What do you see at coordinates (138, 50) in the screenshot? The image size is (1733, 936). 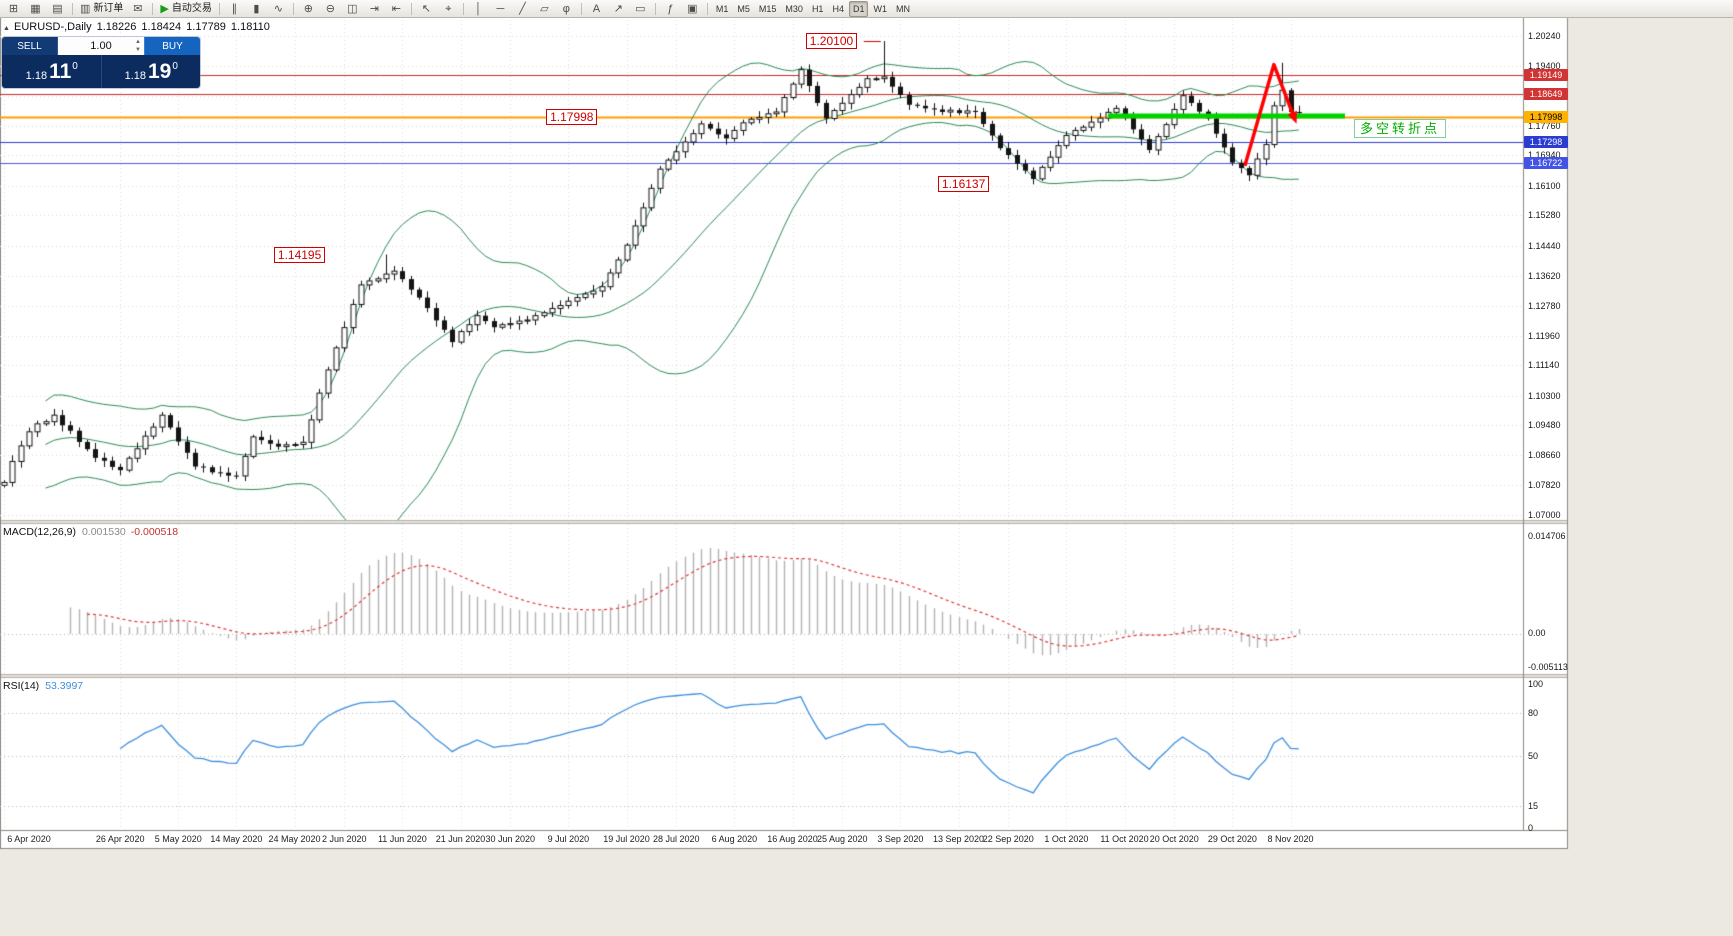 I see `volume-down-icon: ▼` at bounding box center [138, 50].